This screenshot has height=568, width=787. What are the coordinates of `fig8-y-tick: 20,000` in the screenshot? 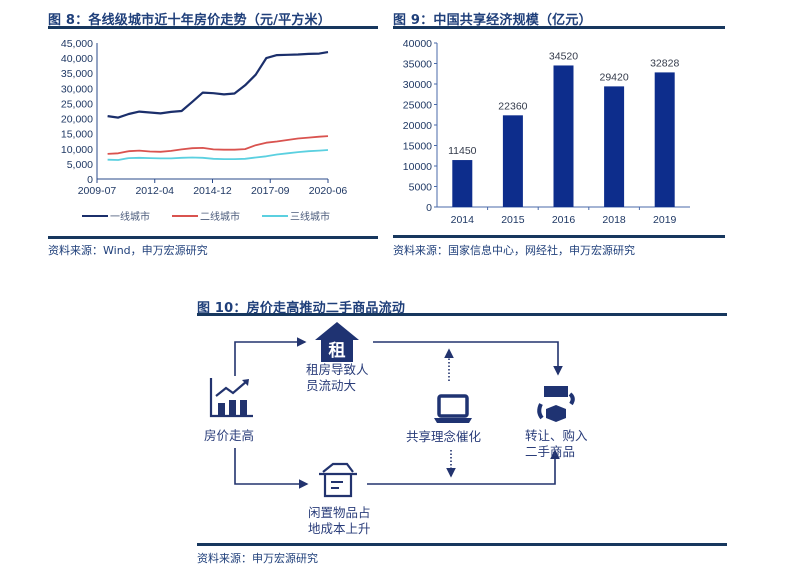 It's located at (77, 120).